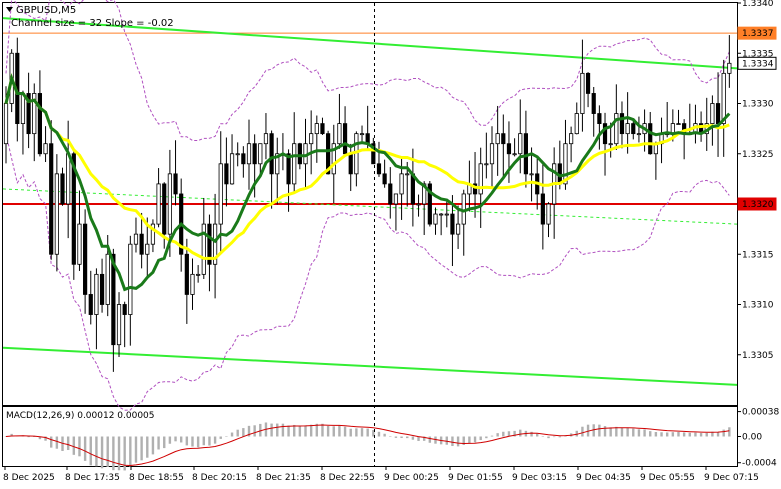 This screenshot has height=489, width=781. I want to click on channel-lower-line, so click(370, 366).